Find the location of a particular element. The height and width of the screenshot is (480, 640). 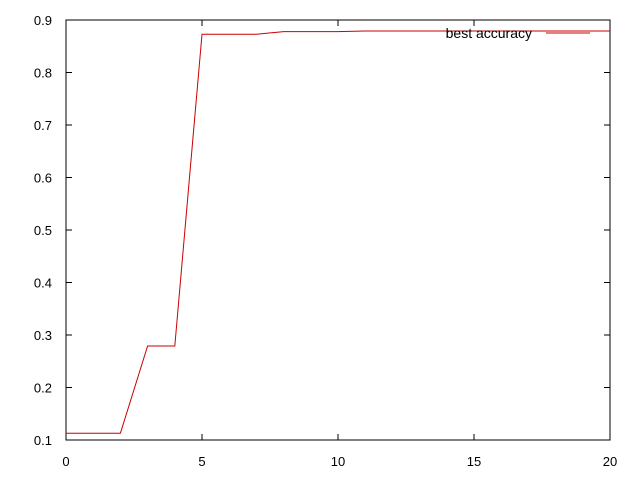

x-tick-label: 5 is located at coordinates (201, 461).